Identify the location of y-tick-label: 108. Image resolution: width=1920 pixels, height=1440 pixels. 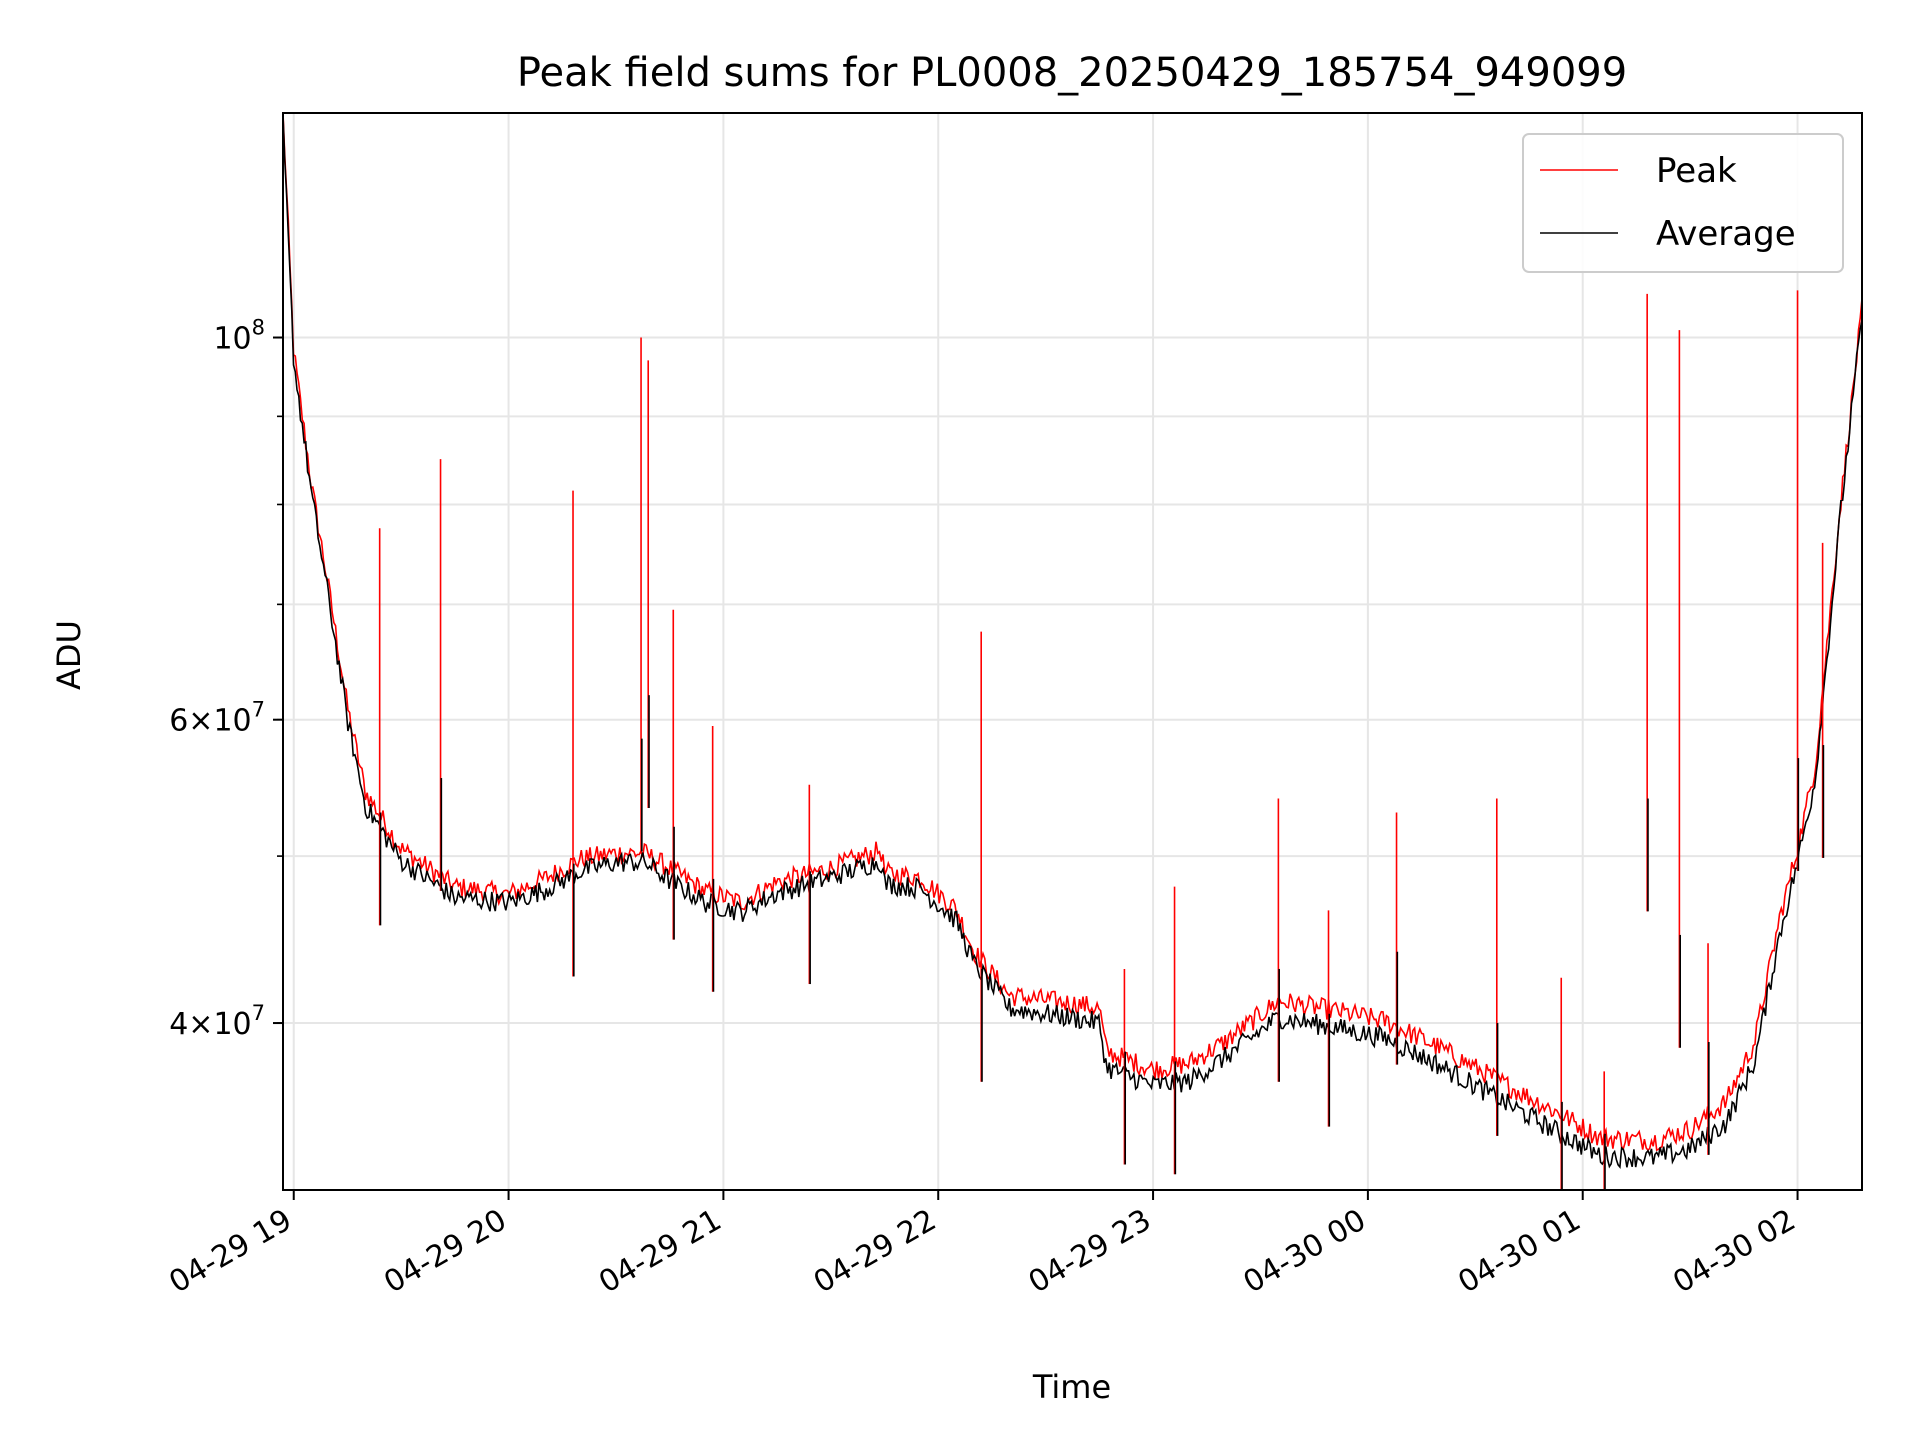
(239, 336).